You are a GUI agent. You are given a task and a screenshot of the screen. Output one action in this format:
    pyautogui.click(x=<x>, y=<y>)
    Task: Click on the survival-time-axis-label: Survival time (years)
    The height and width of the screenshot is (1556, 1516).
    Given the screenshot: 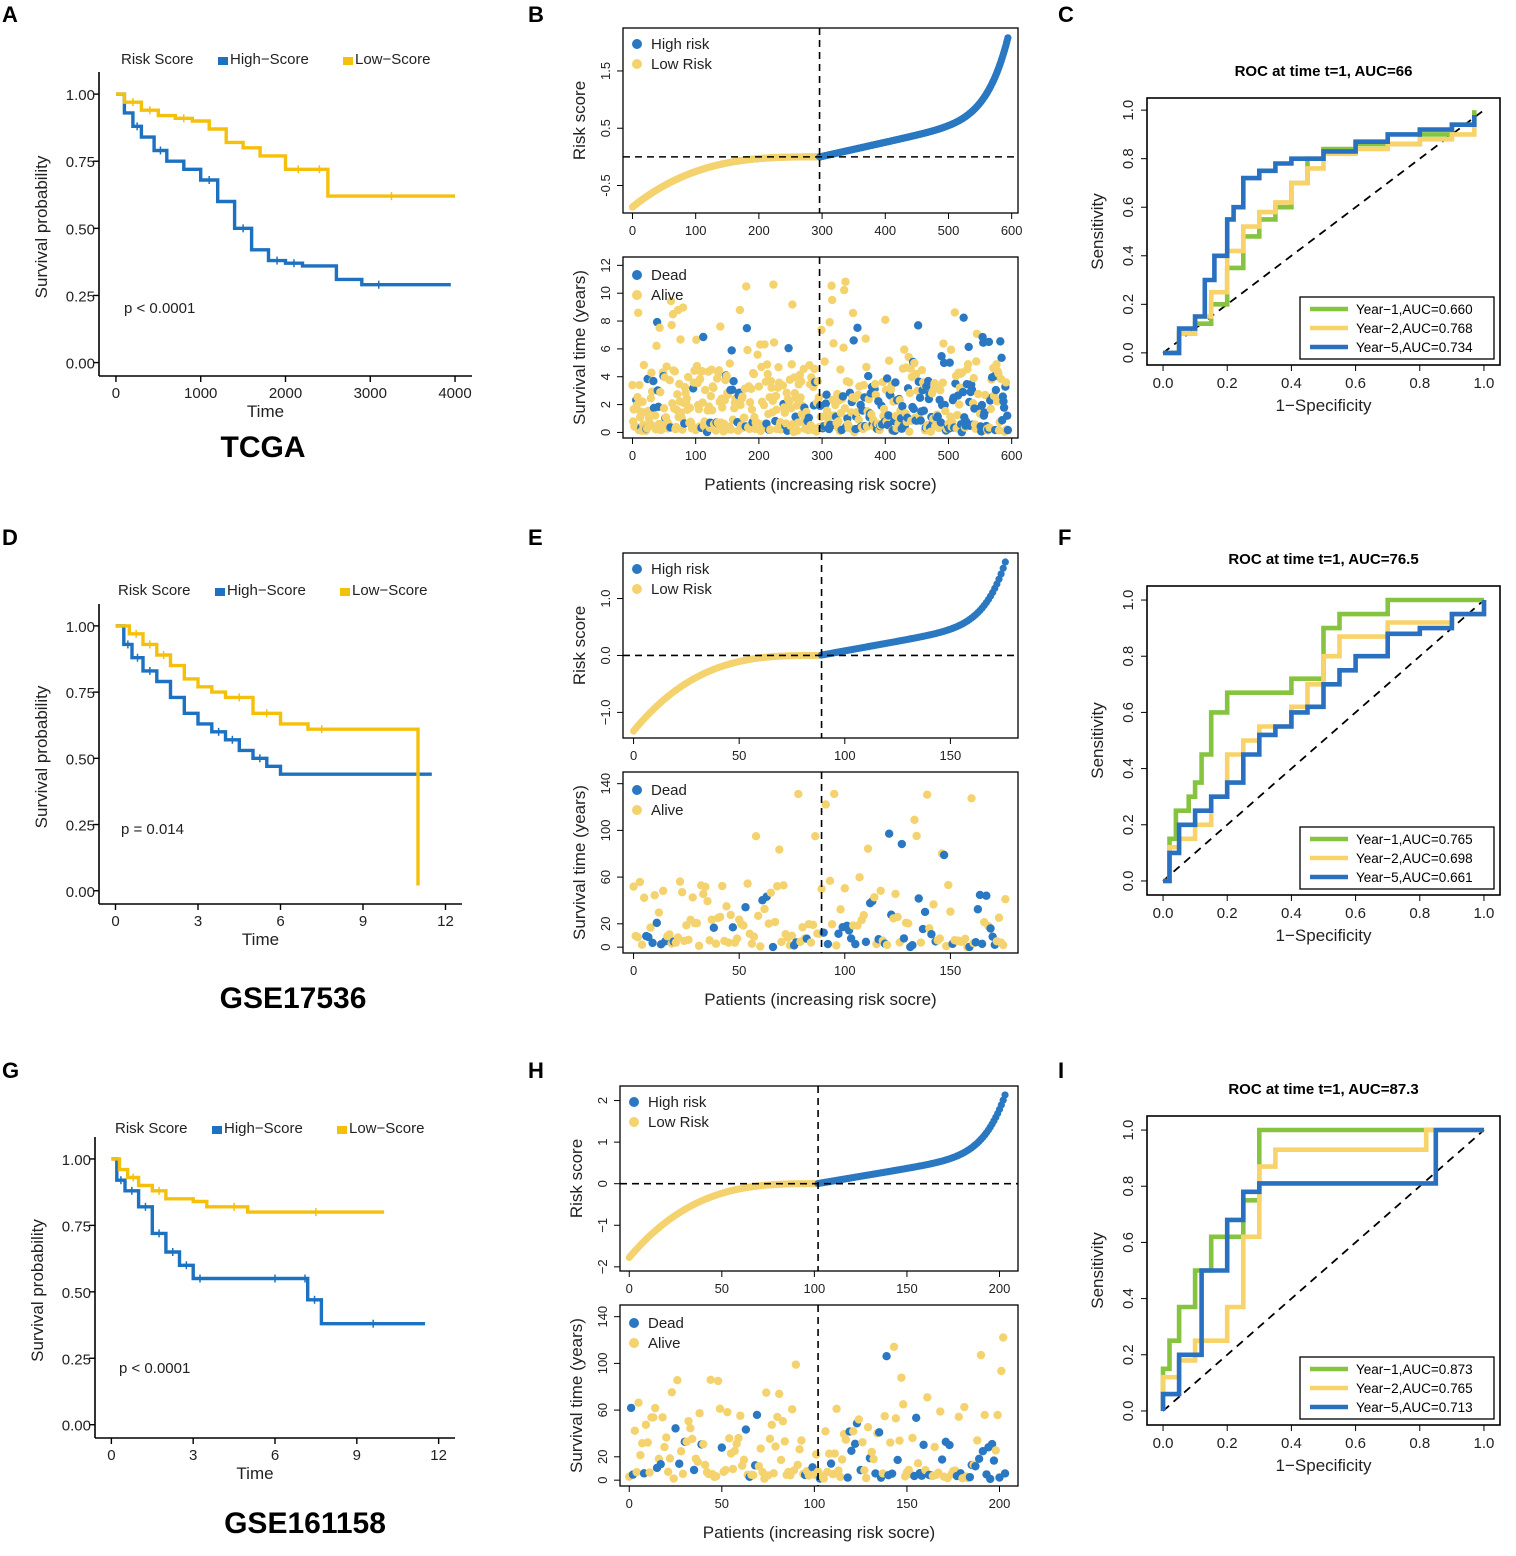 What is the action you would take?
    pyautogui.click(x=576, y=1395)
    